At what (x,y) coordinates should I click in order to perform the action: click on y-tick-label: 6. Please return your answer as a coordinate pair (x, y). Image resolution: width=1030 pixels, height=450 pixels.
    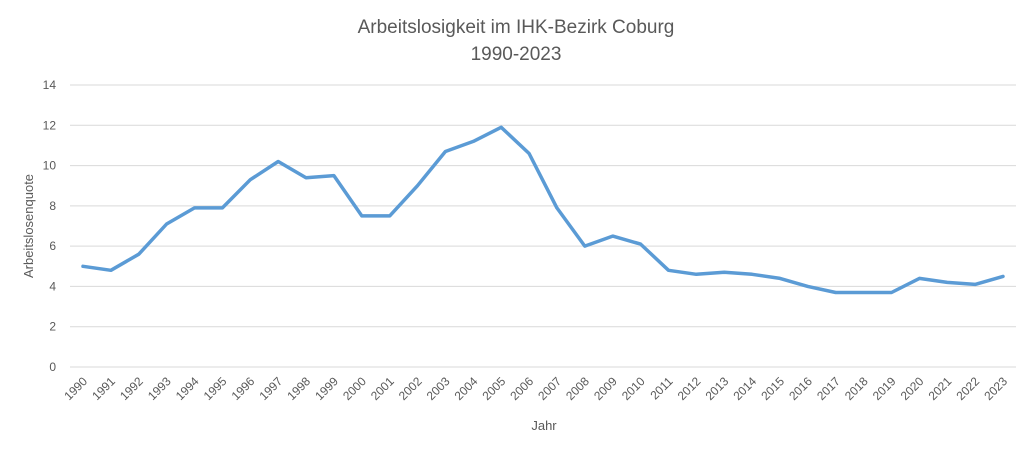
    Looking at the image, I should click on (52, 246).